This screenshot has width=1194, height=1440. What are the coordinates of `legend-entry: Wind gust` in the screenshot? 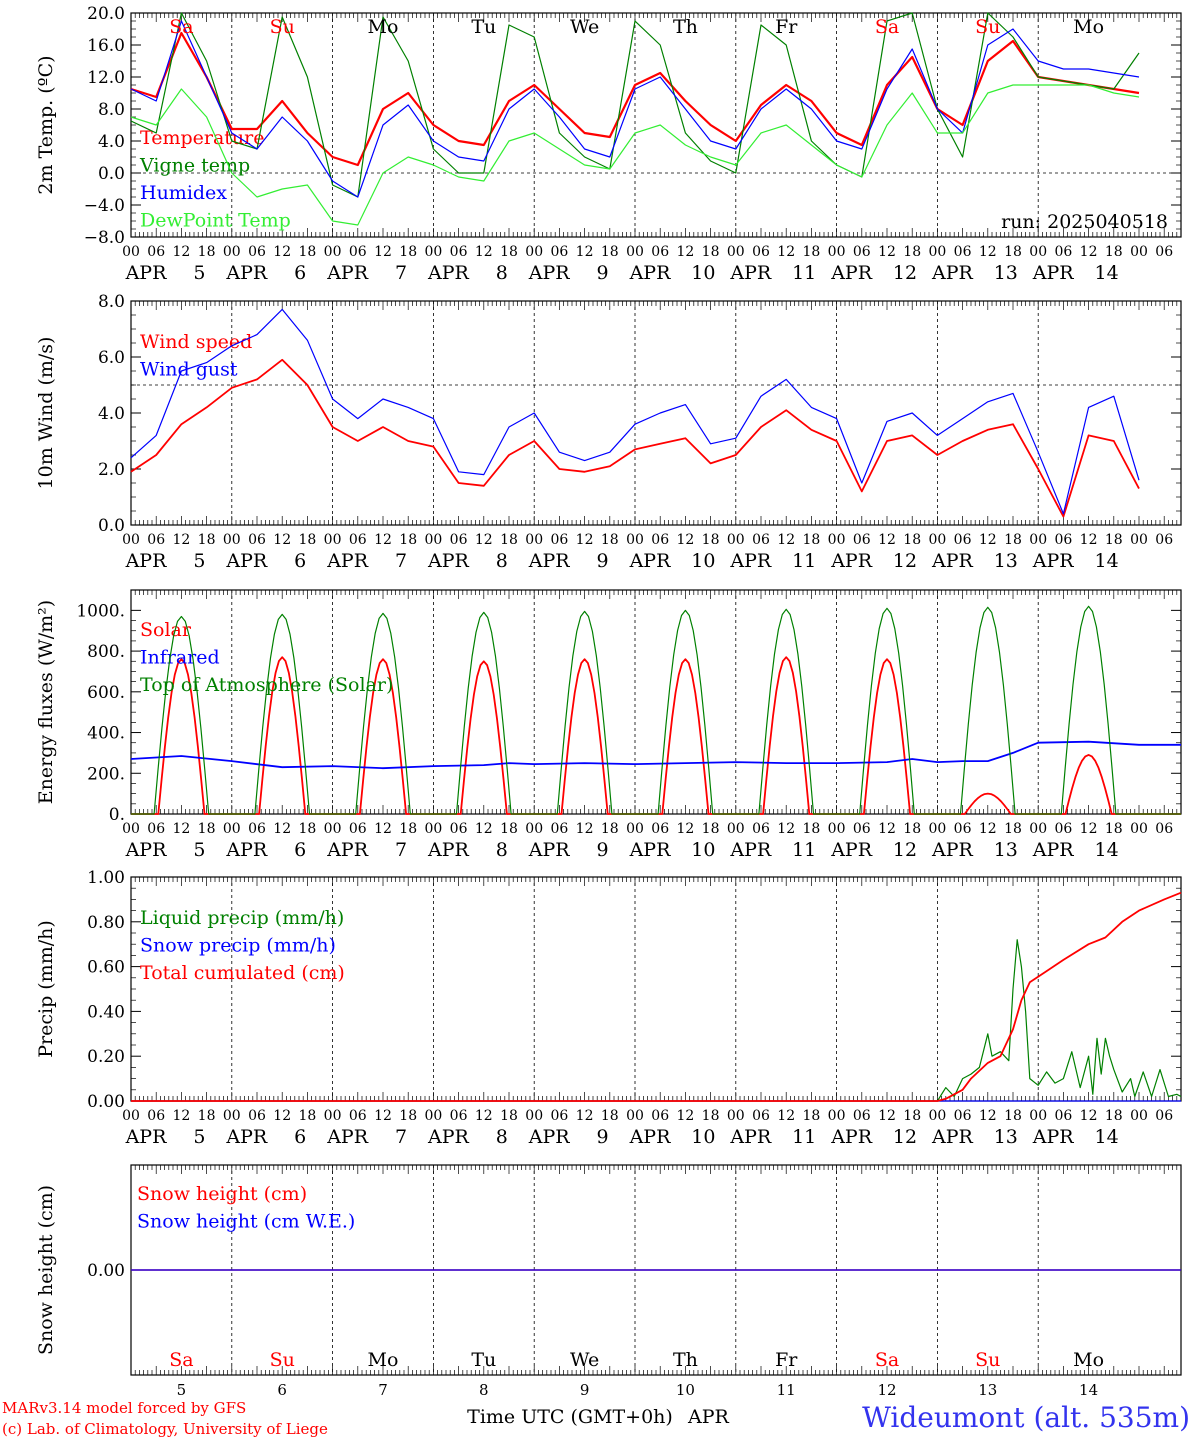 It's located at (189, 370).